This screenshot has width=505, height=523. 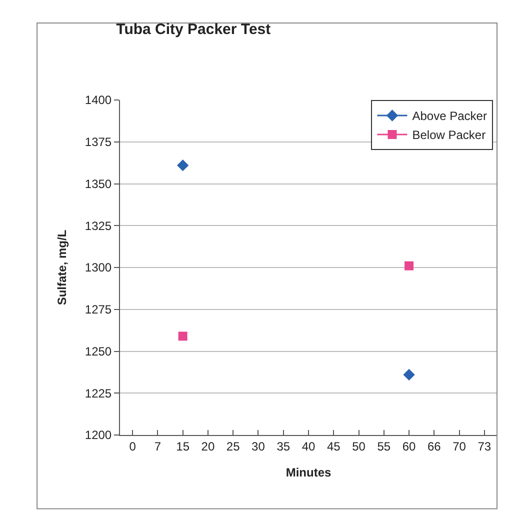 What do you see at coordinates (434, 446) in the screenshot?
I see `x-tick-label: 66` at bounding box center [434, 446].